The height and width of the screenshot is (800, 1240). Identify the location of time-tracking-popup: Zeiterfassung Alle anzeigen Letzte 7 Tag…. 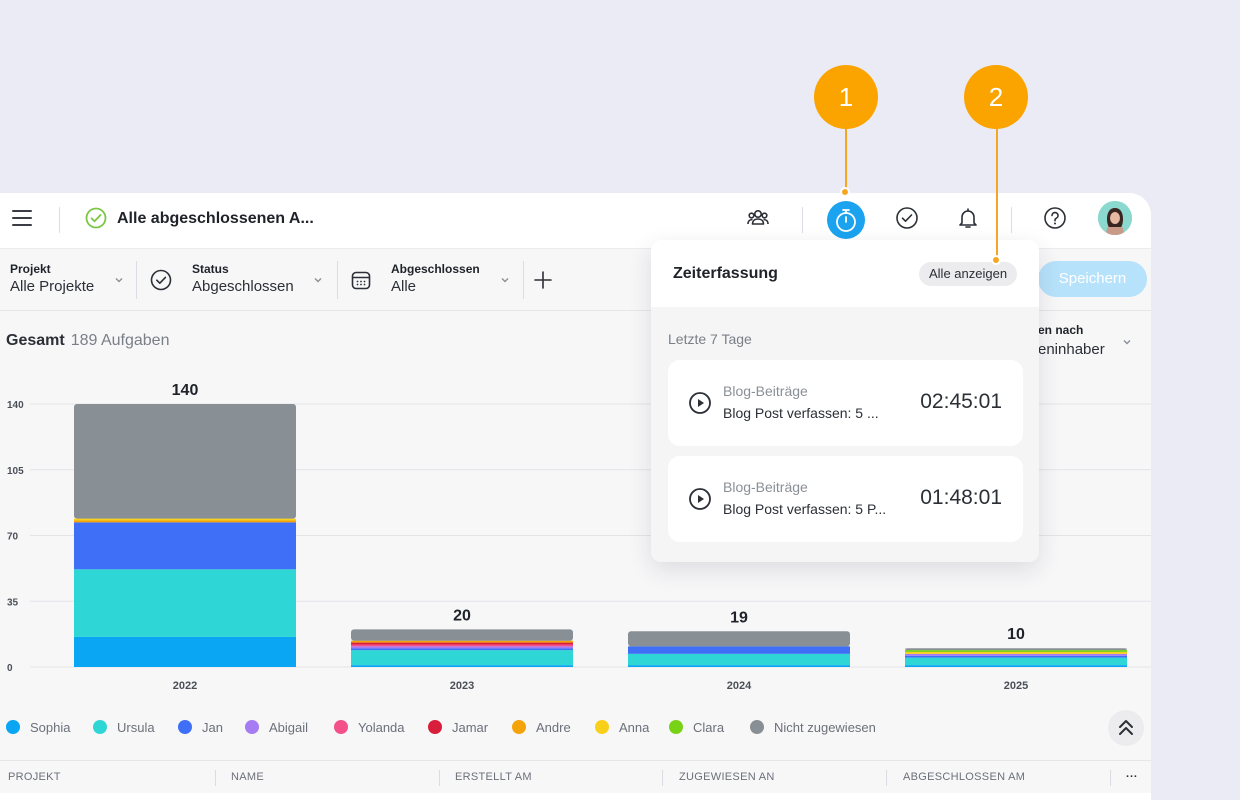
(845, 401).